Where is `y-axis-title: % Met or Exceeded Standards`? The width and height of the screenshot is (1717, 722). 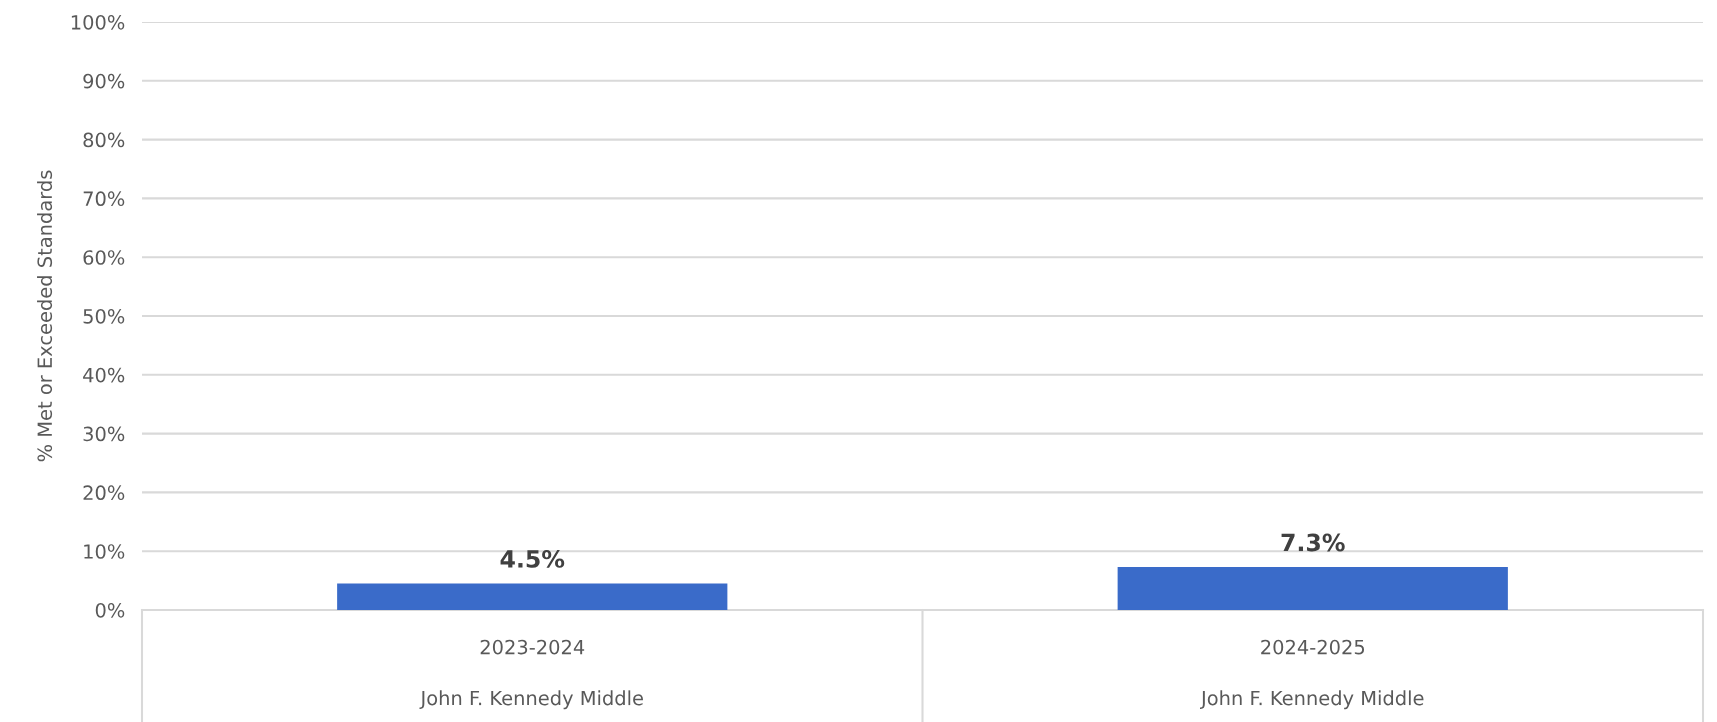 y-axis-title: % Met or Exceeded Standards is located at coordinates (45, 316).